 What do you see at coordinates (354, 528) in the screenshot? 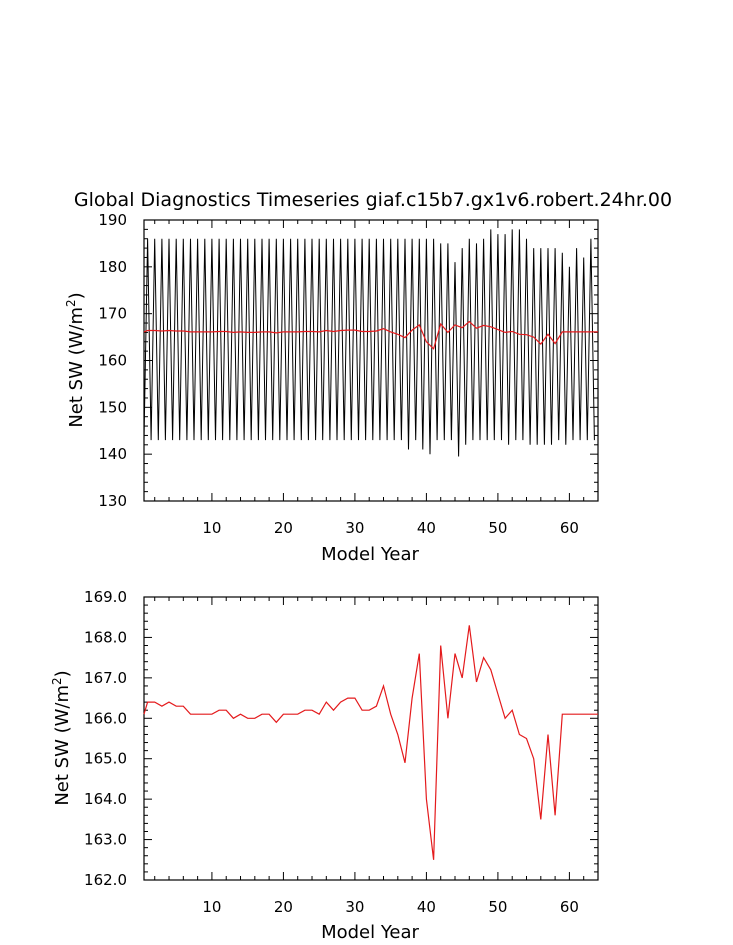
I see `top-x-tick-label: 30` at bounding box center [354, 528].